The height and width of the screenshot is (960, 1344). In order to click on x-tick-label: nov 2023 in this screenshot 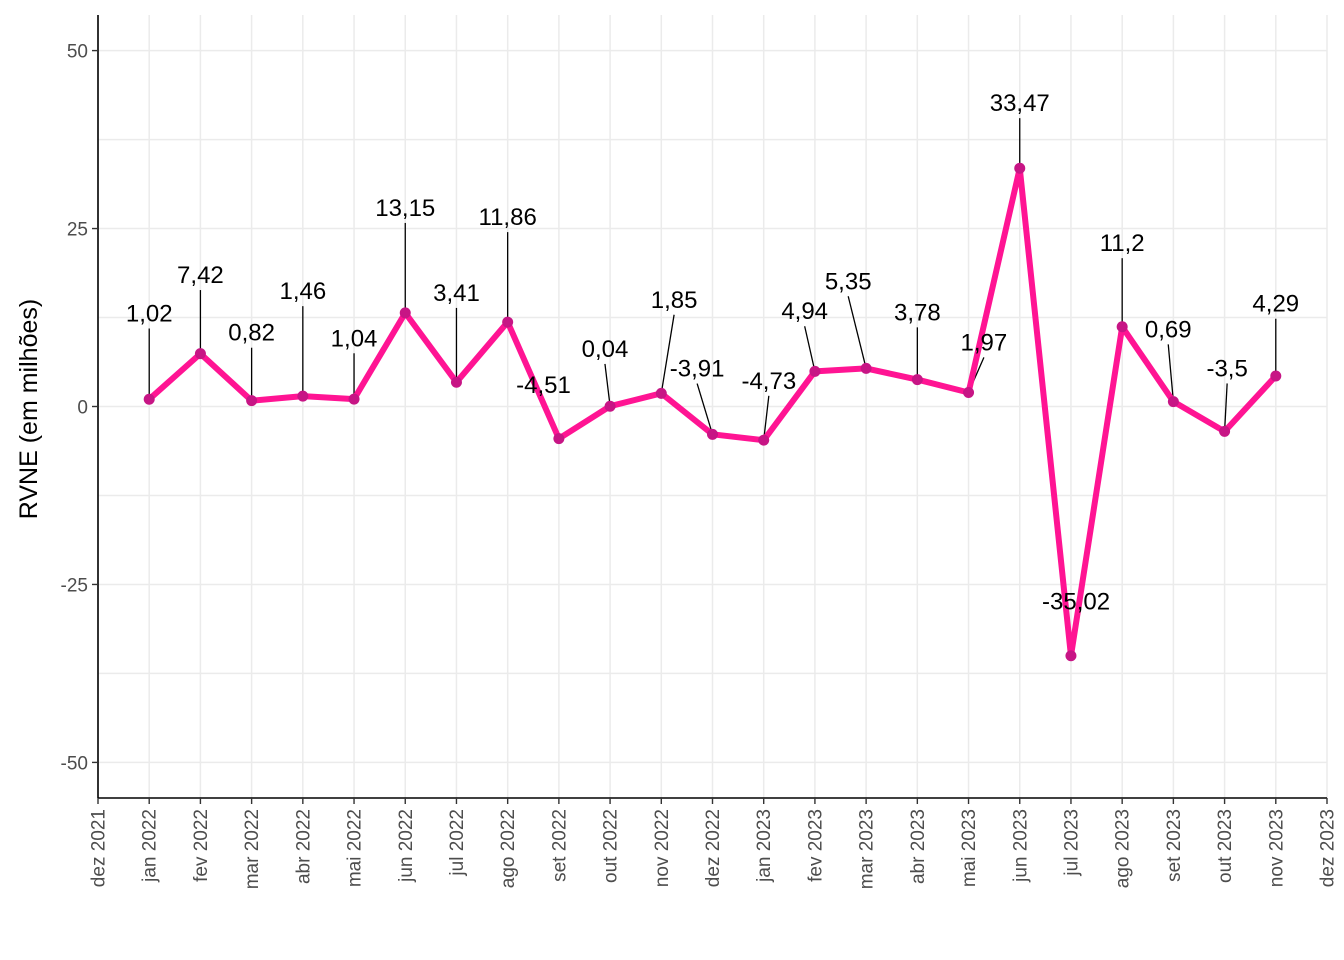, I will do `click(1276, 848)`.